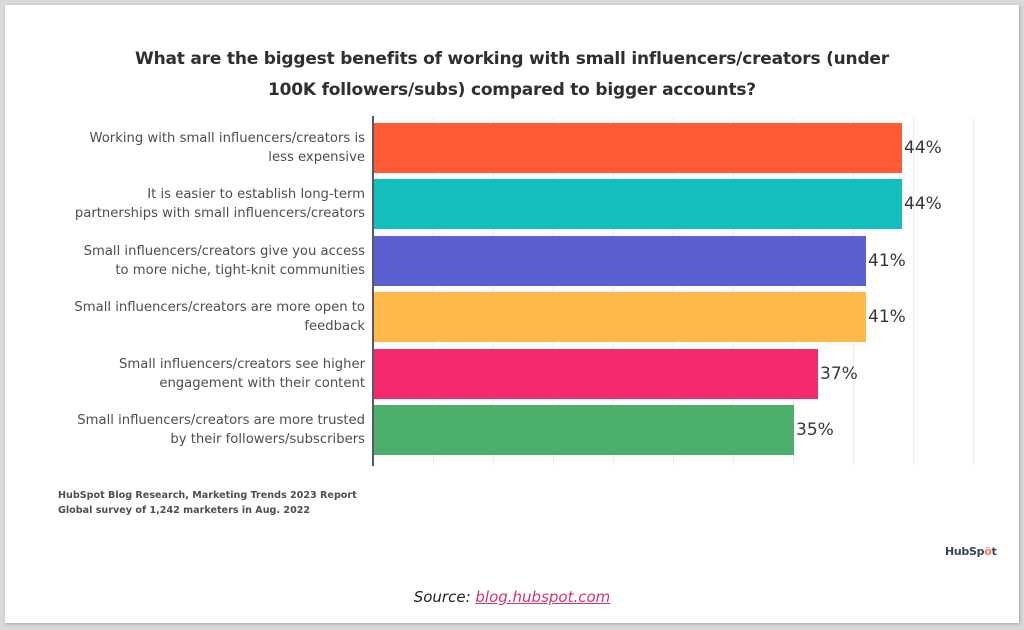  Describe the element at coordinates (444, 597) in the screenshot. I see `source-prefix: Source:` at that location.